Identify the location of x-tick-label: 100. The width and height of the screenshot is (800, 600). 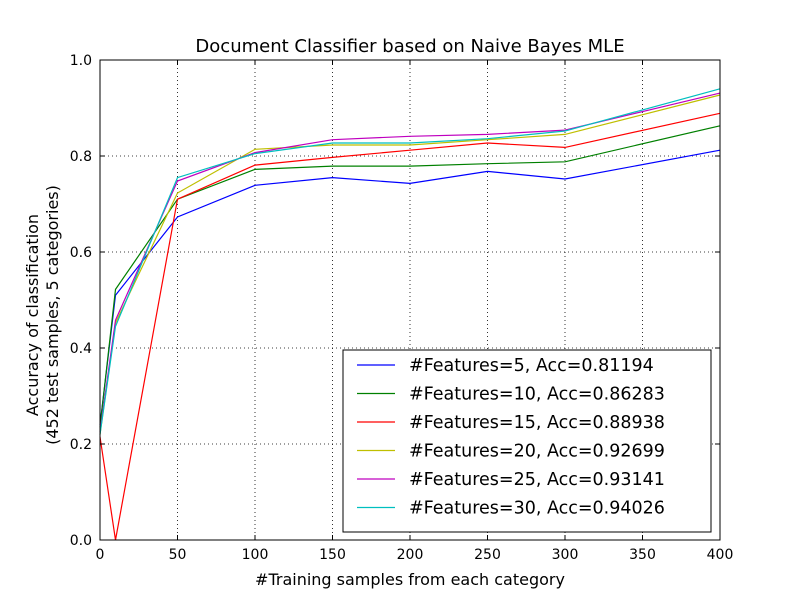
(255, 555).